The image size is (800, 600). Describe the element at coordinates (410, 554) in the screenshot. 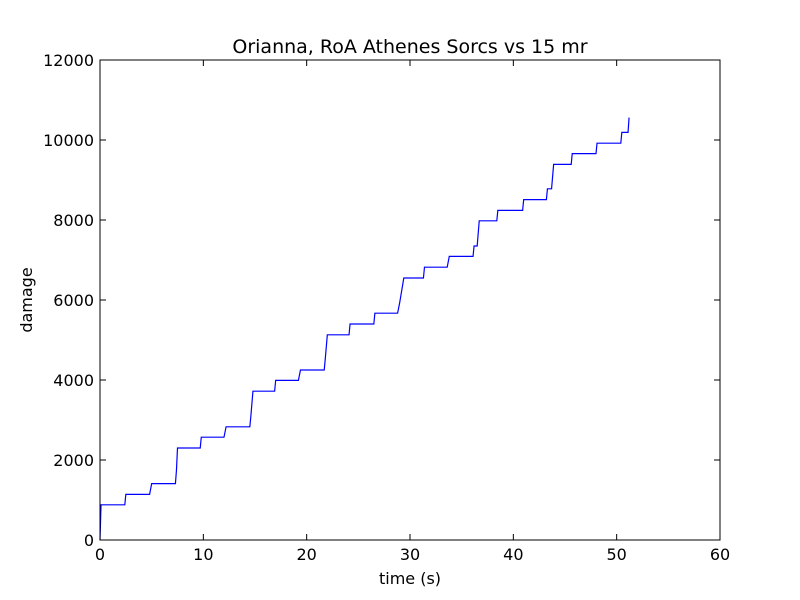

I see `x-tick-label: 30` at that location.